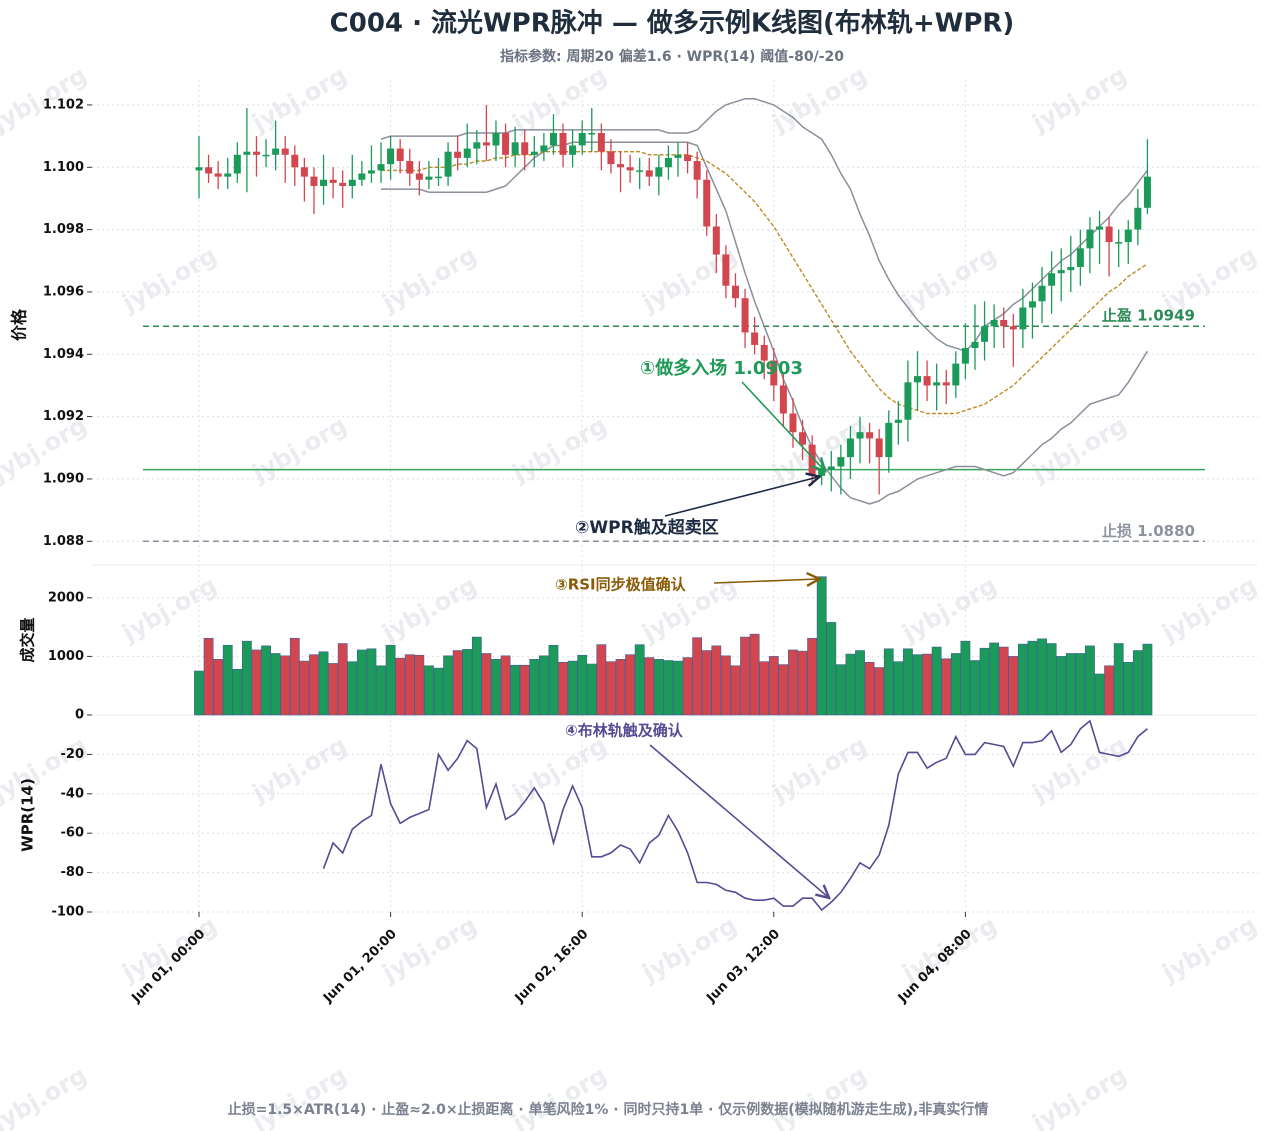  What do you see at coordinates (73, 793) in the screenshot?
I see `y-tick-label: -40` at bounding box center [73, 793].